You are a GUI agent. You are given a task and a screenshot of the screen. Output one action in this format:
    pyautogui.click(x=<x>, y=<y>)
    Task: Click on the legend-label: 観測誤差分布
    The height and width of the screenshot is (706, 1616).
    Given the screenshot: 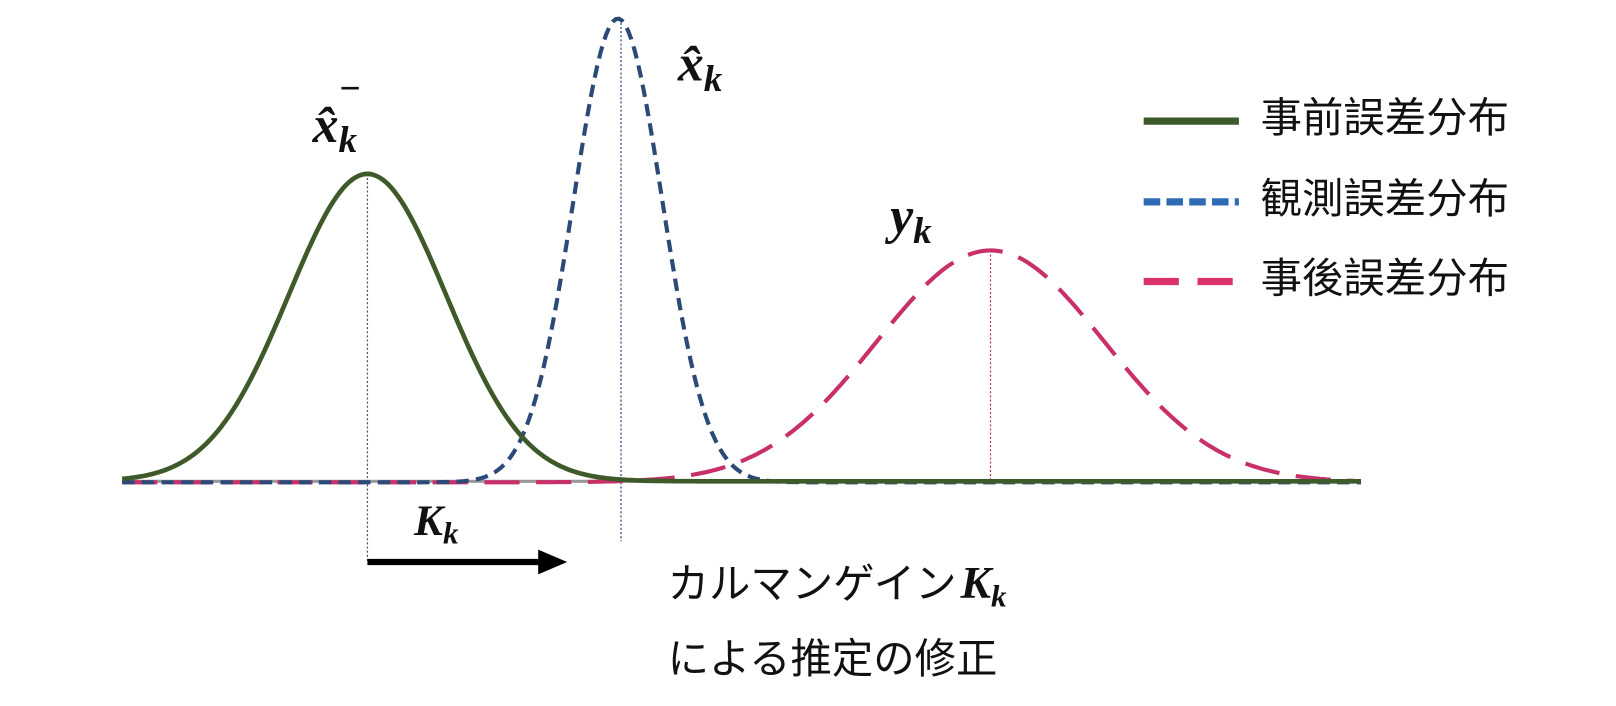 What is the action you would take?
    pyautogui.click(x=1385, y=199)
    